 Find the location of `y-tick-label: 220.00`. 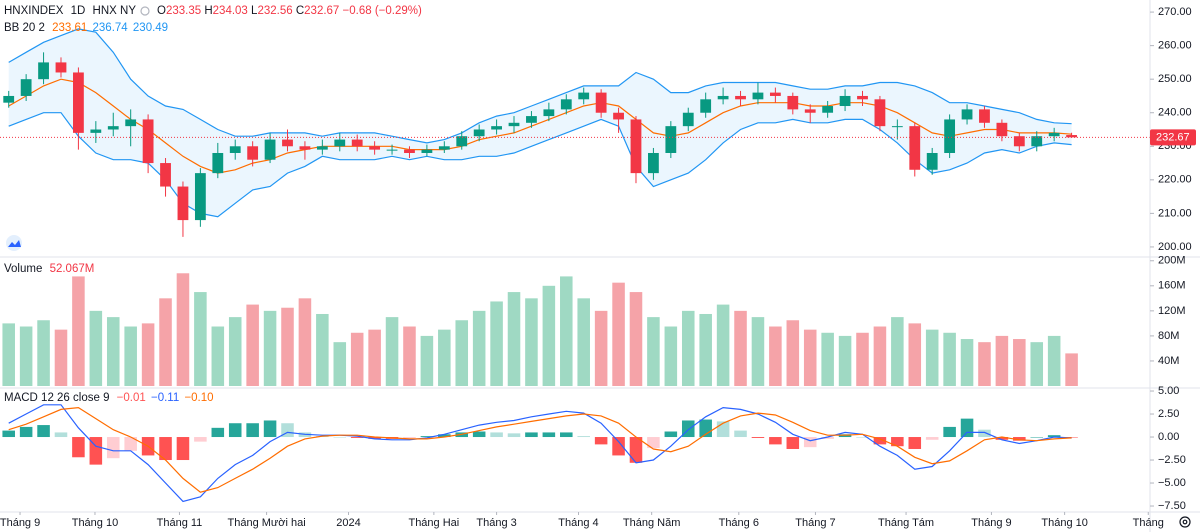

y-tick-label: 220.00 is located at coordinates (1175, 180).